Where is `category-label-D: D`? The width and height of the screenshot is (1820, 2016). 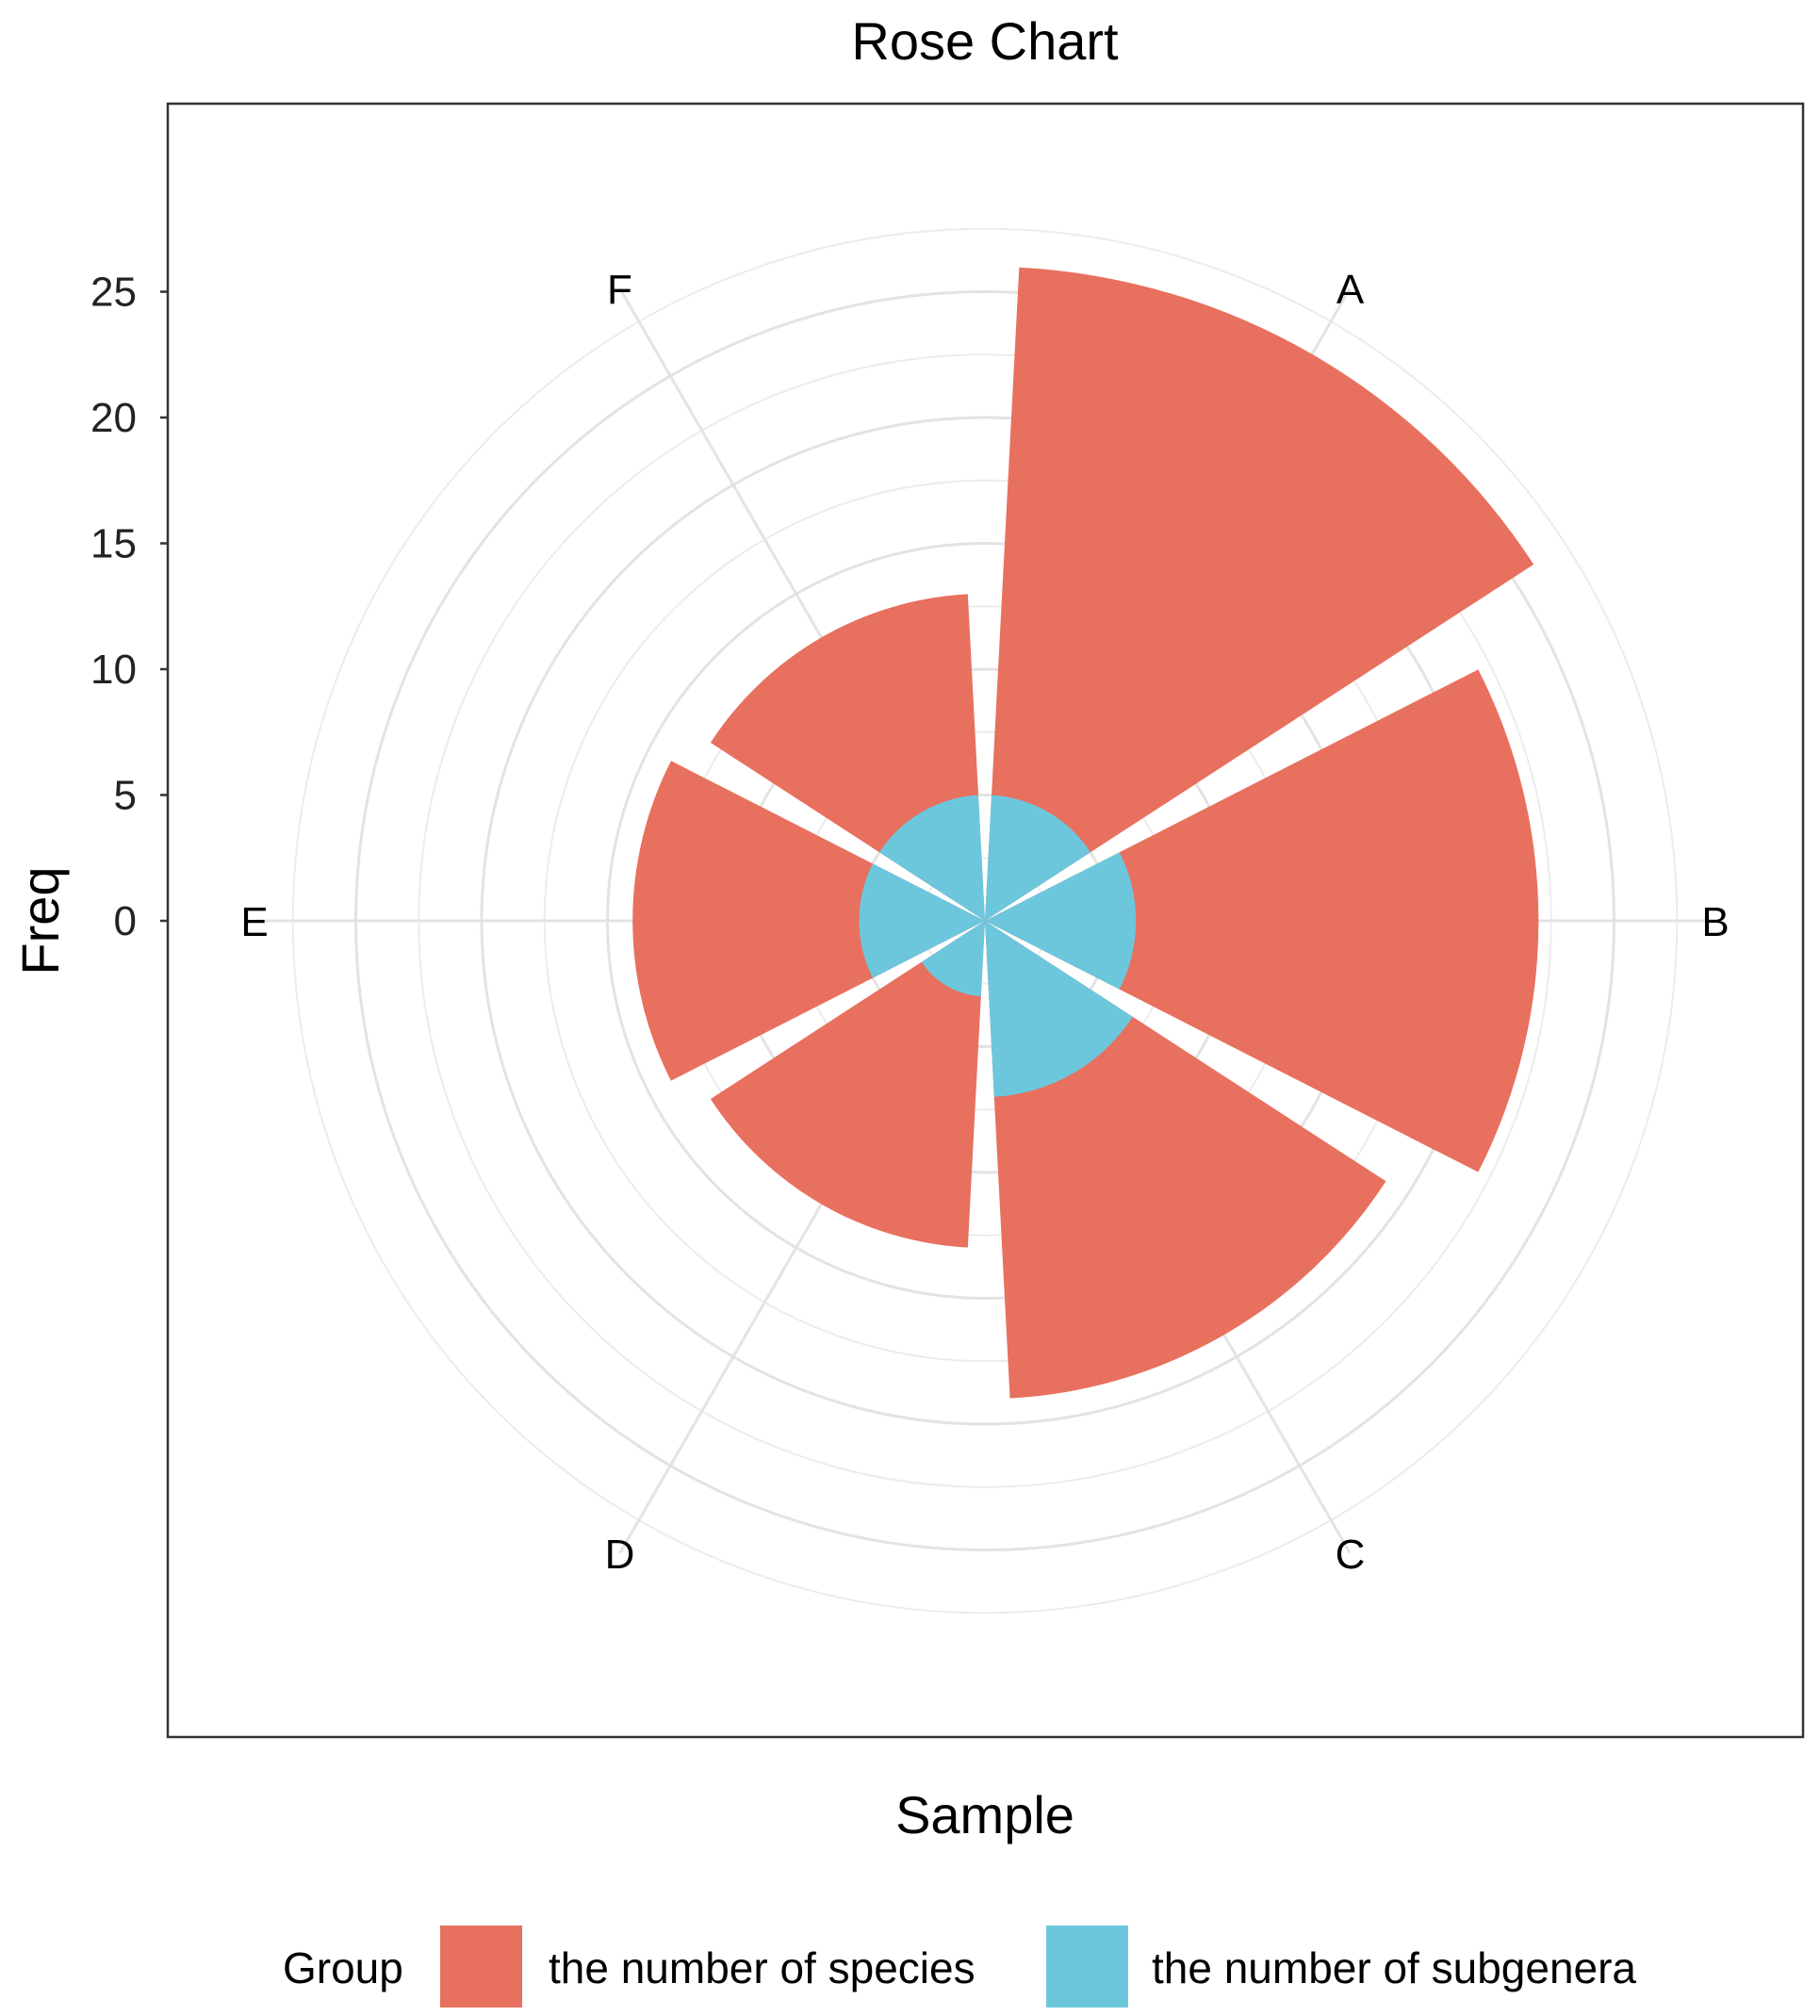 category-label-D: D is located at coordinates (620, 1555).